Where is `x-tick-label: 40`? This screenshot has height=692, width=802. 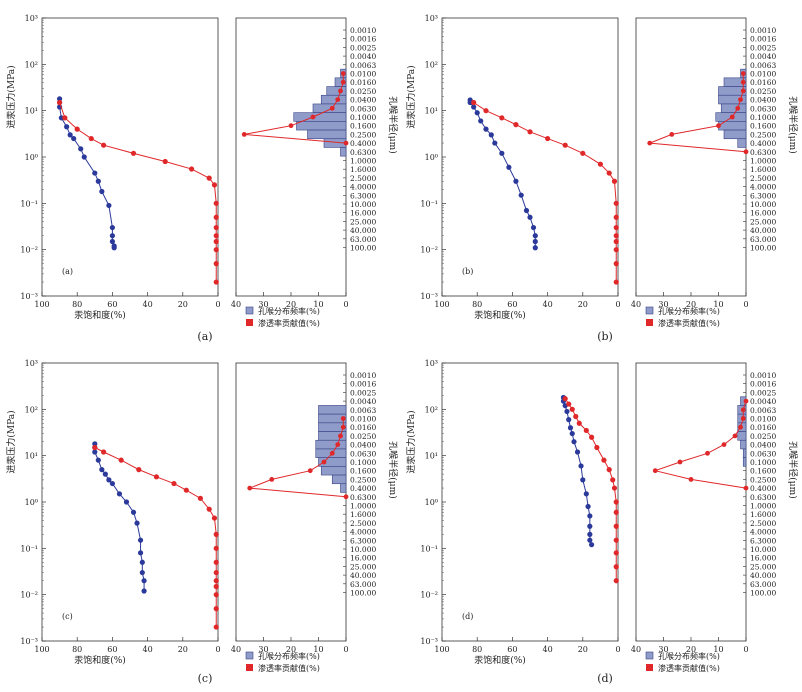
x-tick-label: 40 is located at coordinates (148, 649).